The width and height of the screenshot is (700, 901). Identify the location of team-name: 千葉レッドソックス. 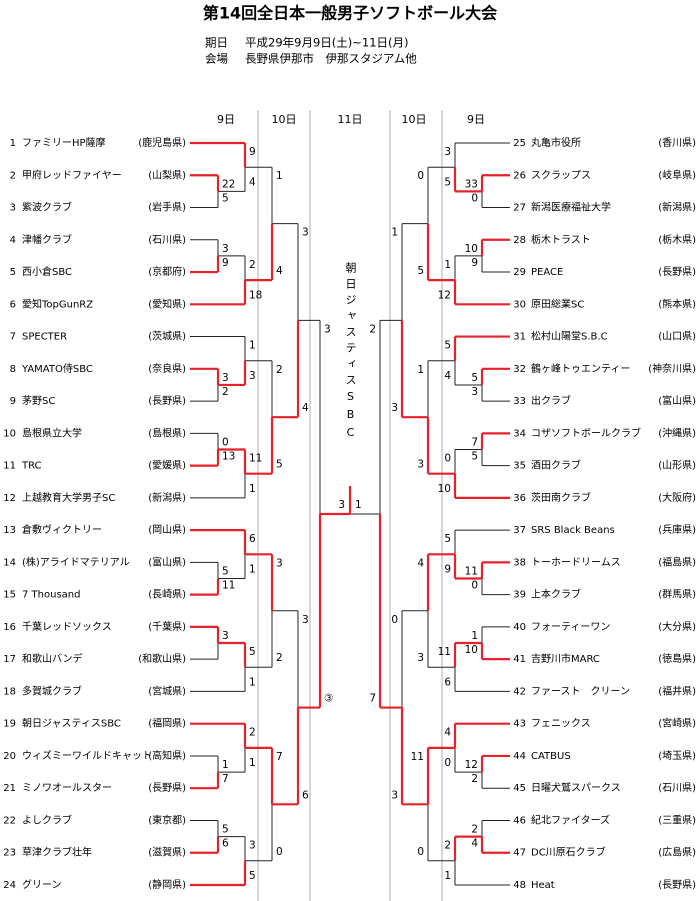
(67, 626).